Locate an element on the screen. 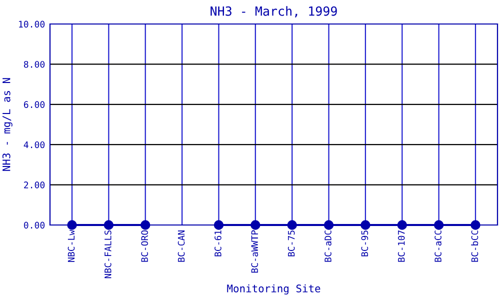  x-tick-label: BC-bCC is located at coordinates (474, 246).